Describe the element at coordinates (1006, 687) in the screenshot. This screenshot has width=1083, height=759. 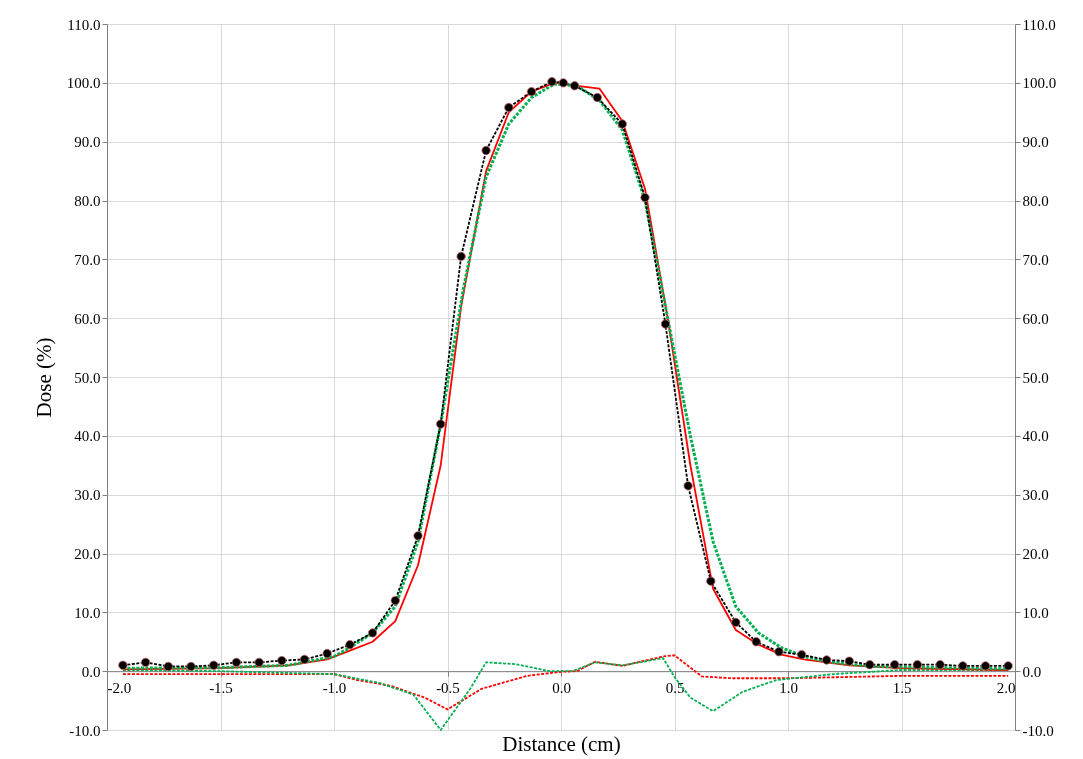
I see `x-tick-label: 2.0` at that location.